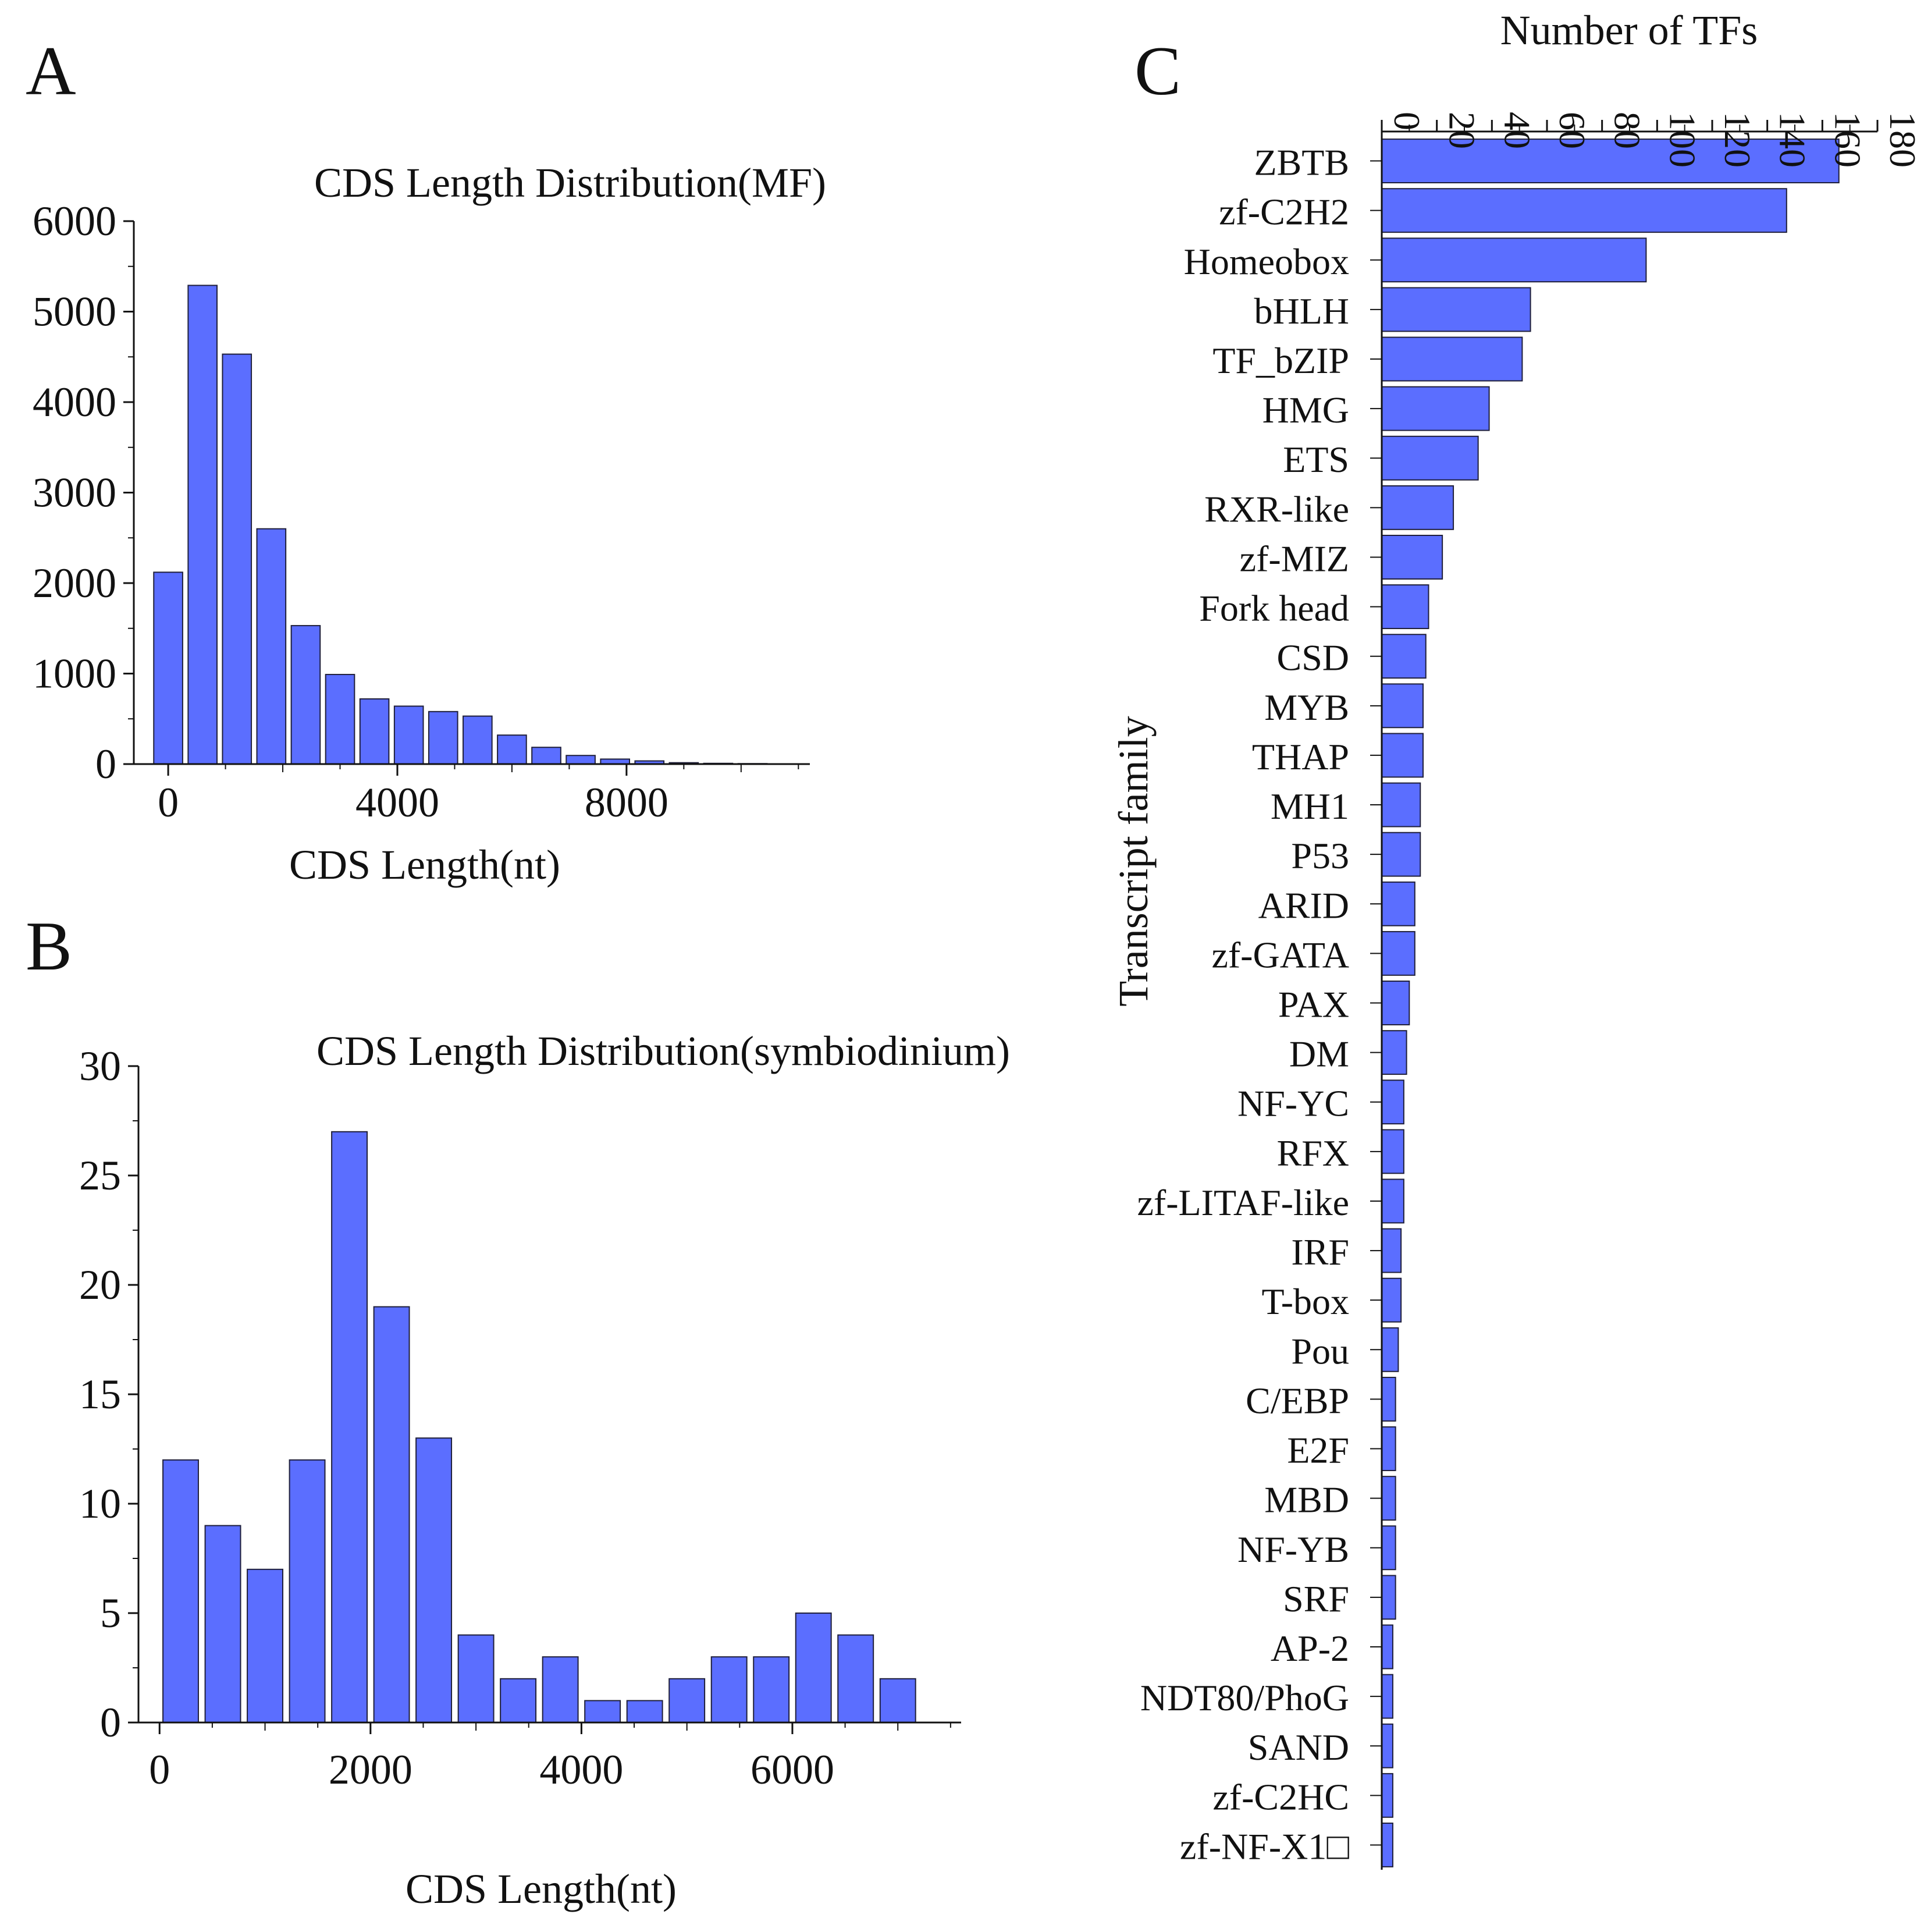 Image resolution: width=1917 pixels, height=1932 pixels. What do you see at coordinates (1157, 70) in the screenshot?
I see `panel-label-c: C` at bounding box center [1157, 70].